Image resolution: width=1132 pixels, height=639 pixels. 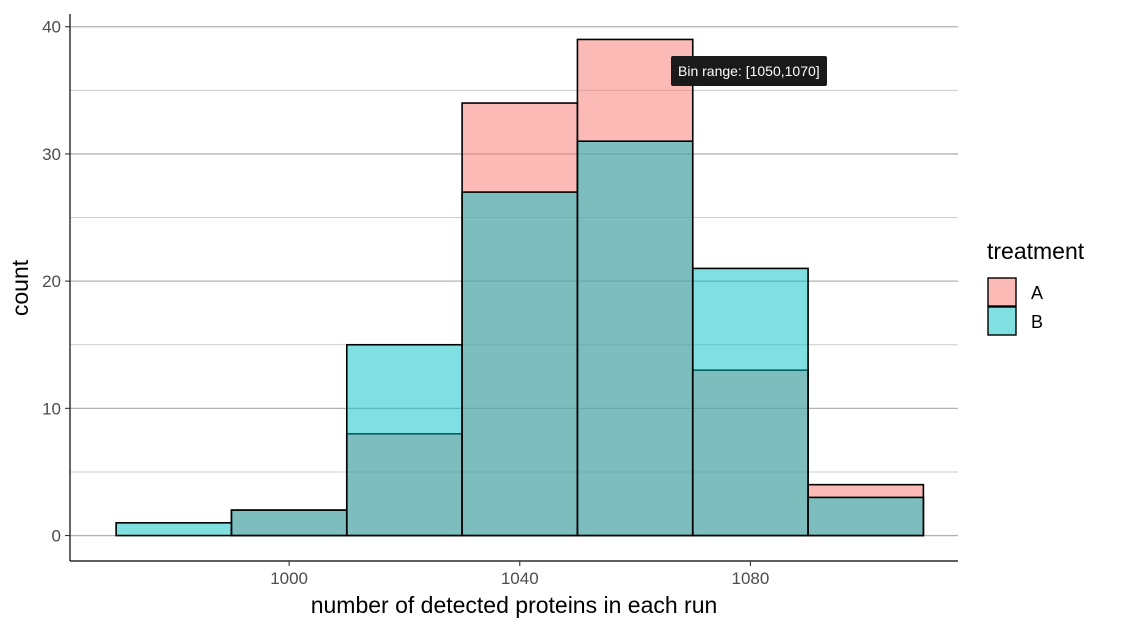 What do you see at coordinates (751, 578) in the screenshot?
I see `x-tick-label: 1080` at bounding box center [751, 578].